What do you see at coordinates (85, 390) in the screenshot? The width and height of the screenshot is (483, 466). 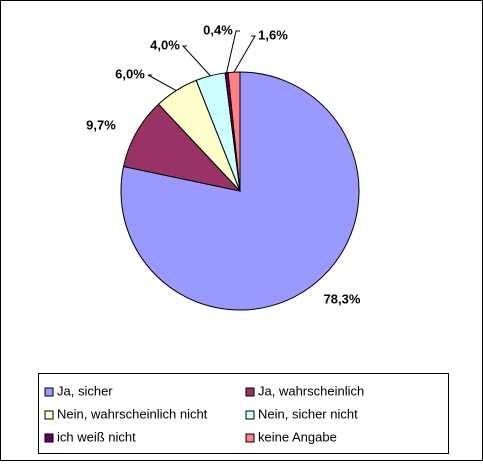 I see `legend-label: Ja, sicher` at bounding box center [85, 390].